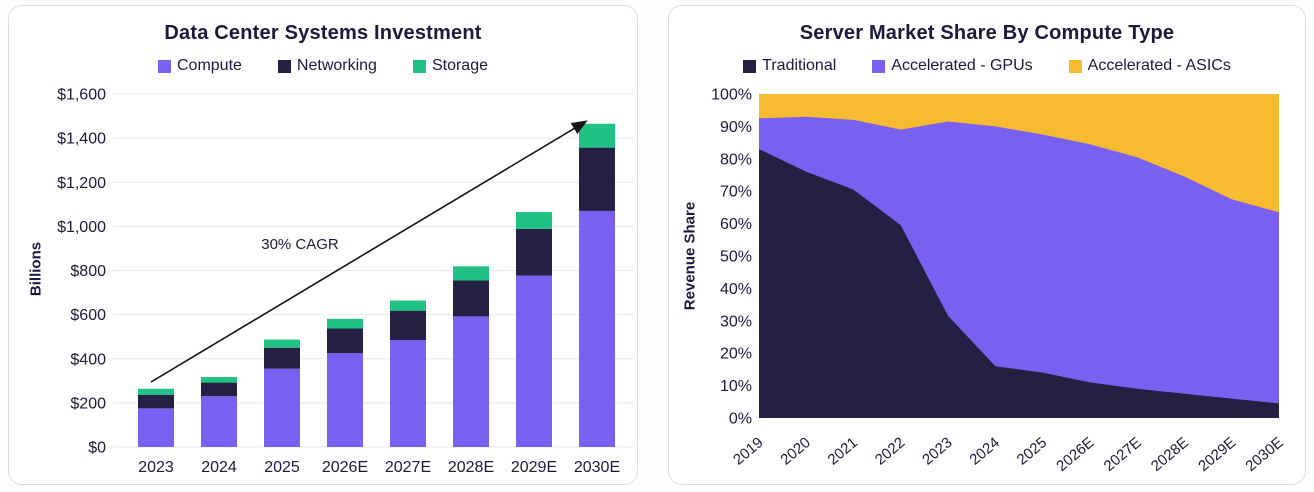 This screenshot has width=1314, height=492. Describe the element at coordinates (736, 289) in the screenshot. I see `y-tick-label: 40%` at that location.